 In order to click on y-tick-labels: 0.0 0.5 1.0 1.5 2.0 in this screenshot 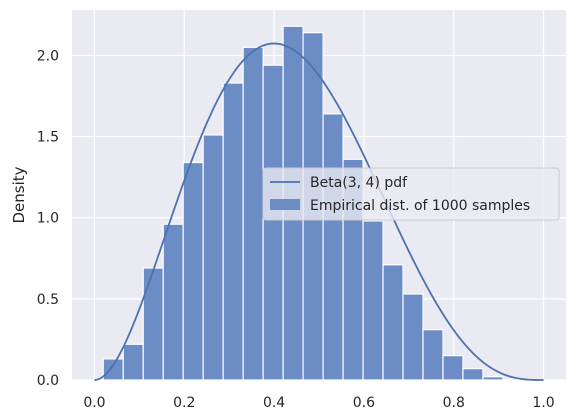, I will do `click(48, 218)`.